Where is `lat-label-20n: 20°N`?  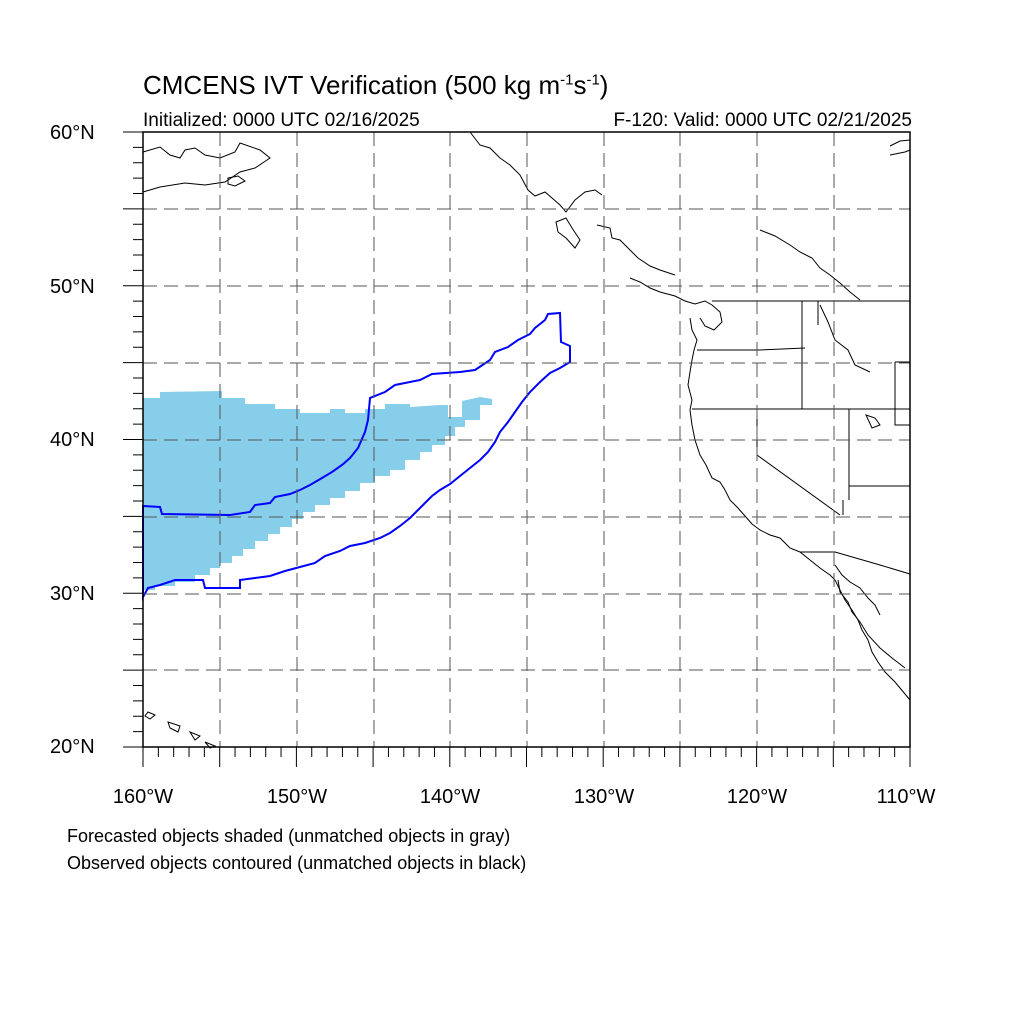
lat-label-20n: 20°N is located at coordinates (72, 747).